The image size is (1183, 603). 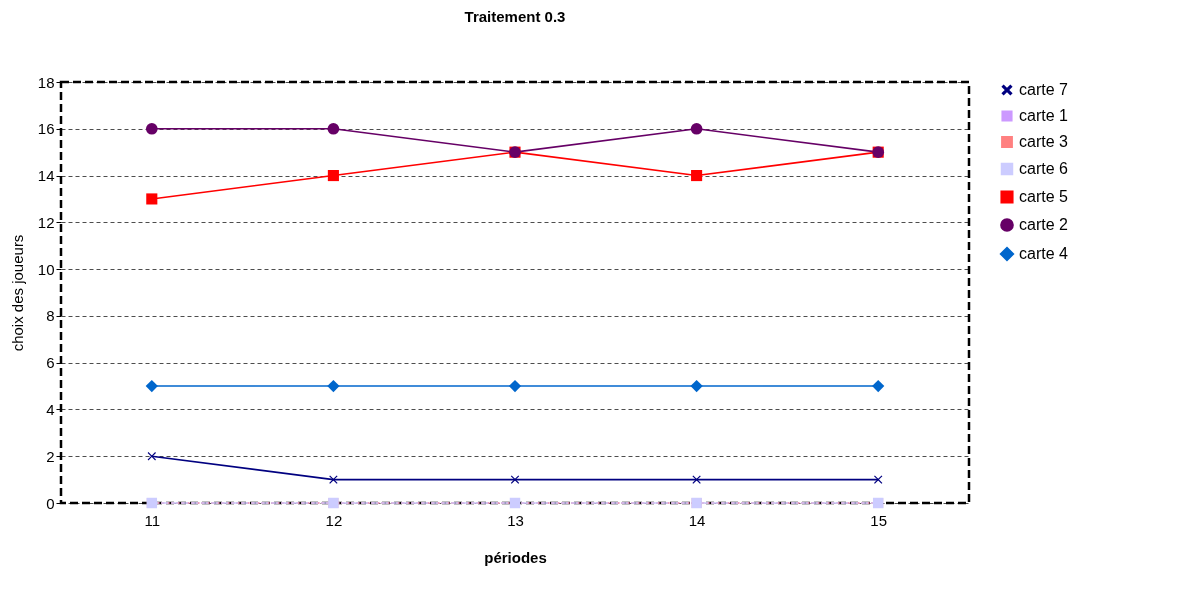 I want to click on legend-label: carte 1, so click(x=1044, y=115).